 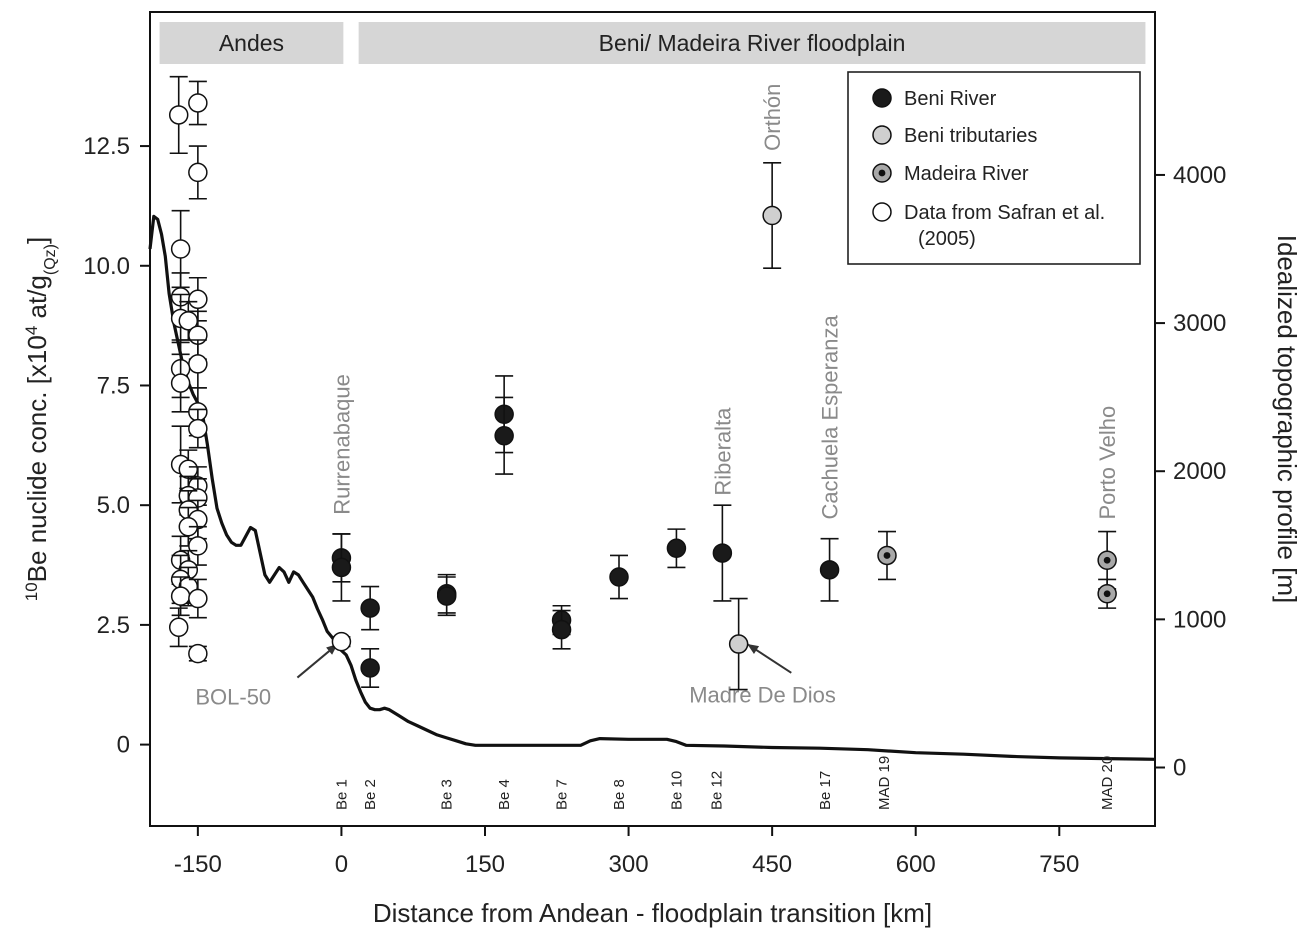 I want to click on y-axis-title-subscript: (Qz), so click(x=50, y=259).